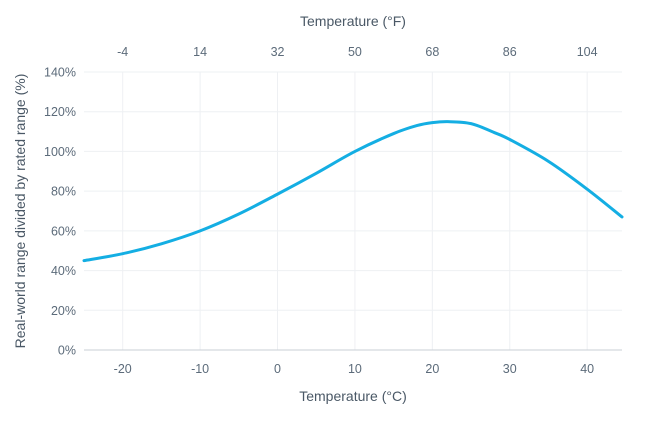 Image resolution: width=652 pixels, height=428 pixels. What do you see at coordinates (63, 311) in the screenshot?
I see `y-tick-label: 20%` at bounding box center [63, 311].